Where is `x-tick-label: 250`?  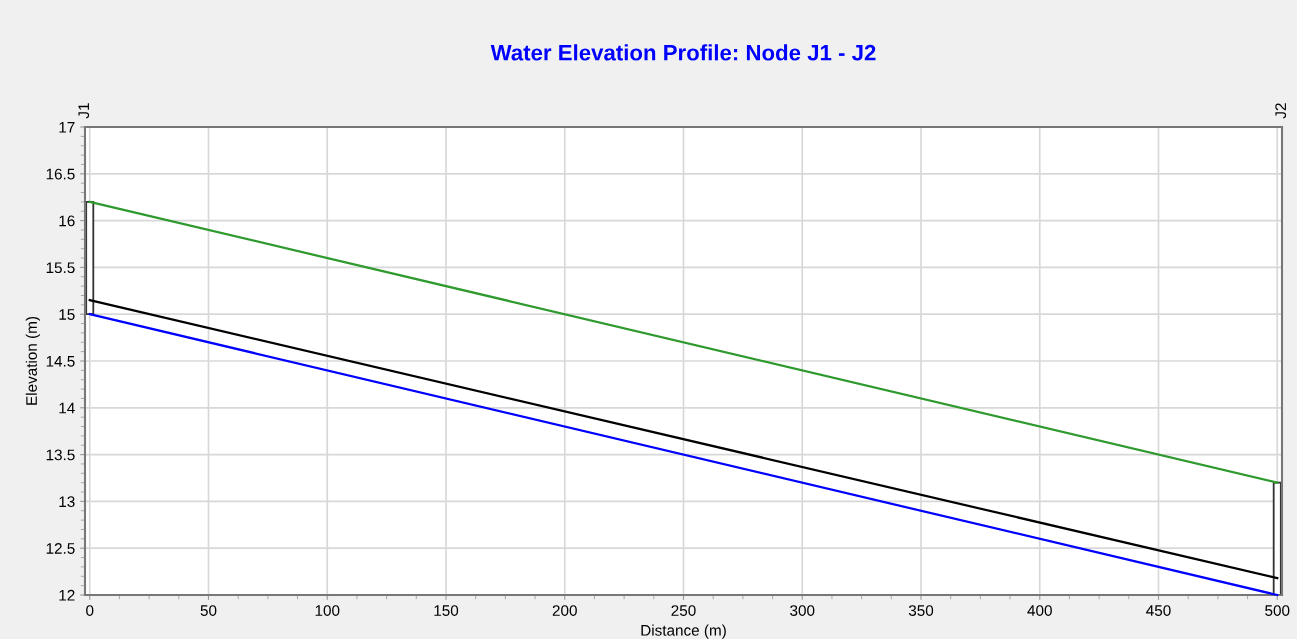
x-tick-label: 250 is located at coordinates (683, 610).